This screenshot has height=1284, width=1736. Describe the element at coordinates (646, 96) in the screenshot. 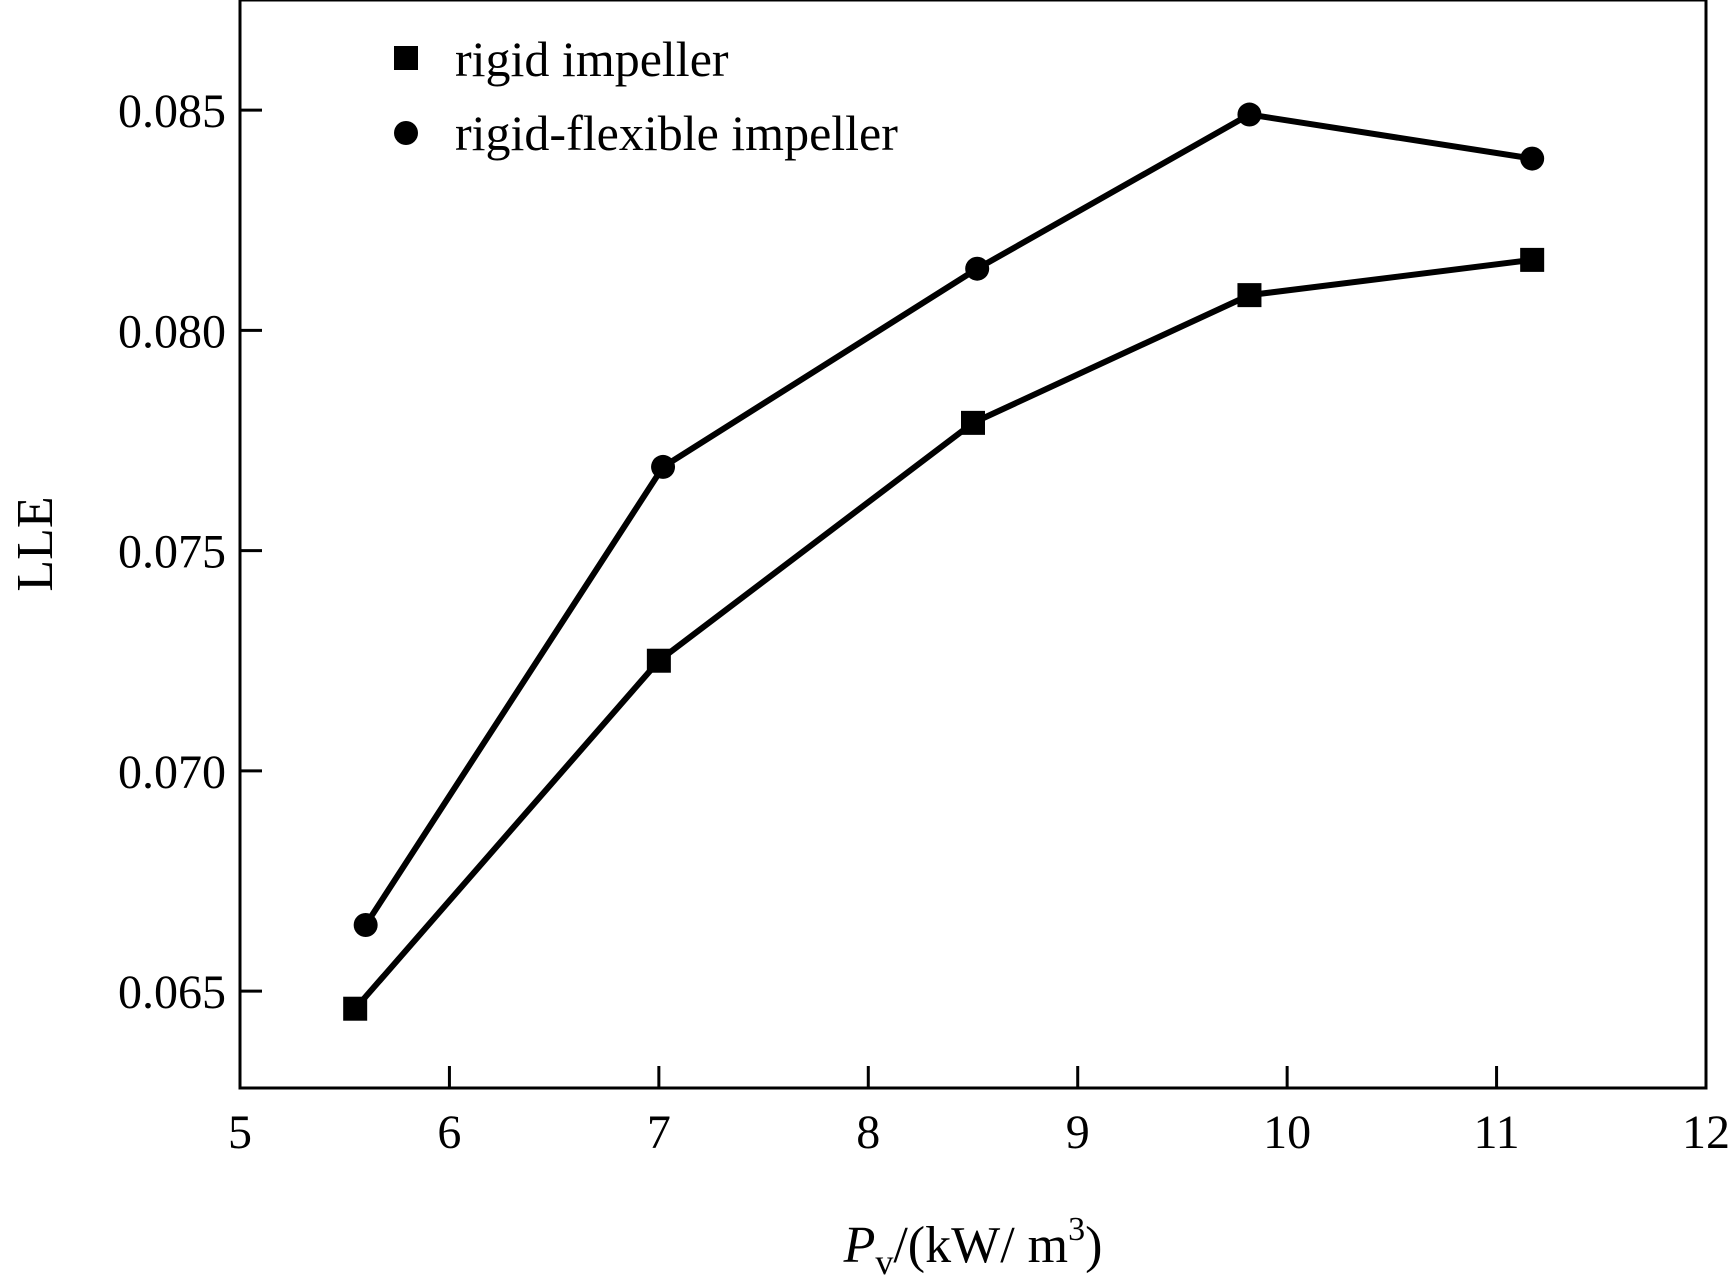

I see `legend: rigid impeller rigid-flexible impeller` at that location.